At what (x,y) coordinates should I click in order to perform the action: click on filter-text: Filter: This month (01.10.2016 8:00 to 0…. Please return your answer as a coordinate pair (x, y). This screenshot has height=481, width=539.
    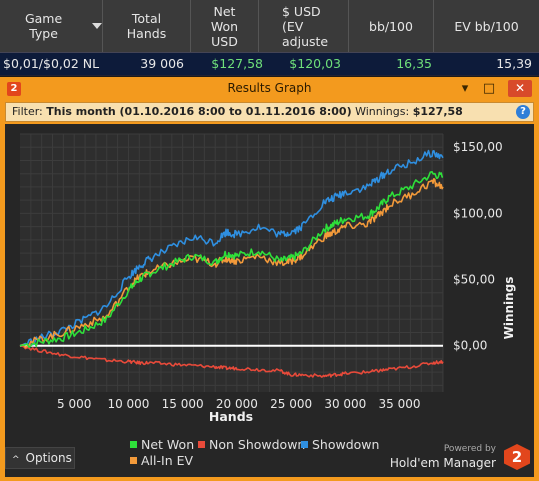
    Looking at the image, I should click on (237, 111).